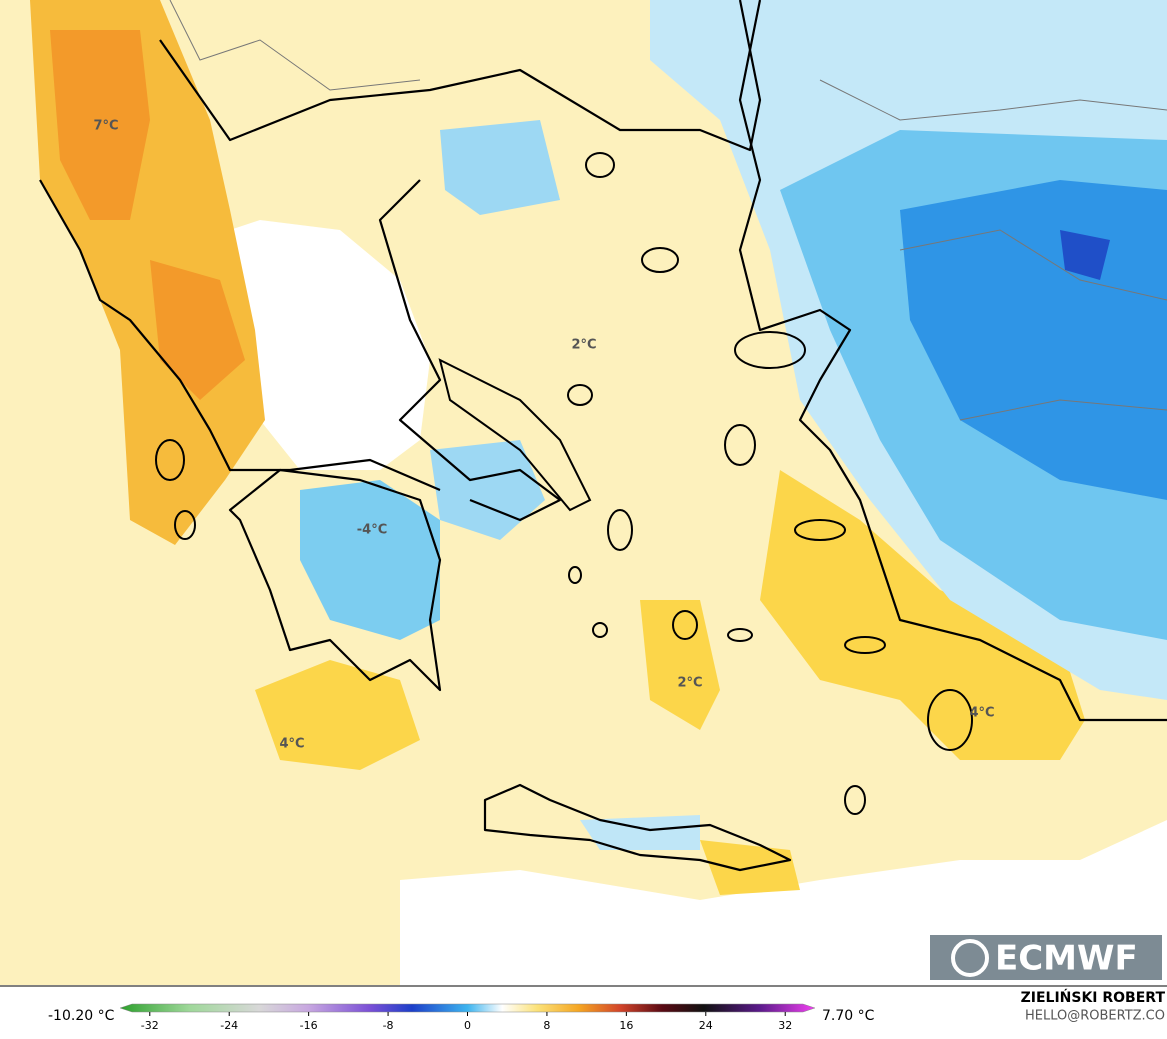  Describe the element at coordinates (467, 1008) in the screenshot. I see `colorbar` at that location.